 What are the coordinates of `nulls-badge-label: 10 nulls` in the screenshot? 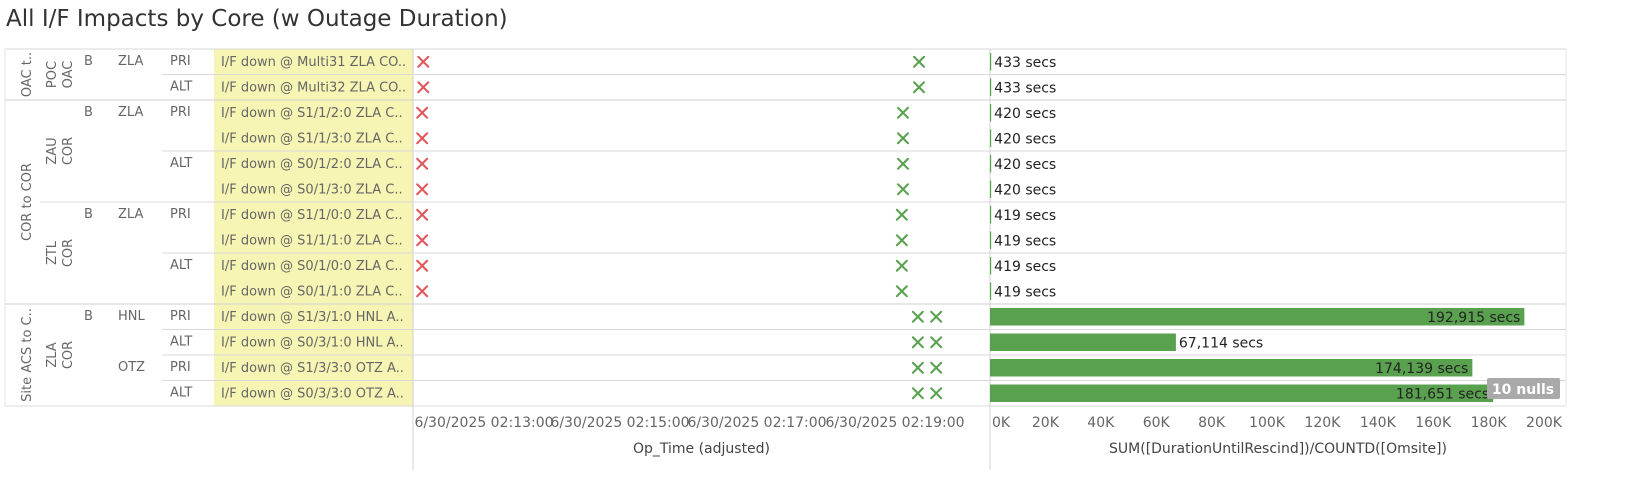 It's located at (1523, 390).